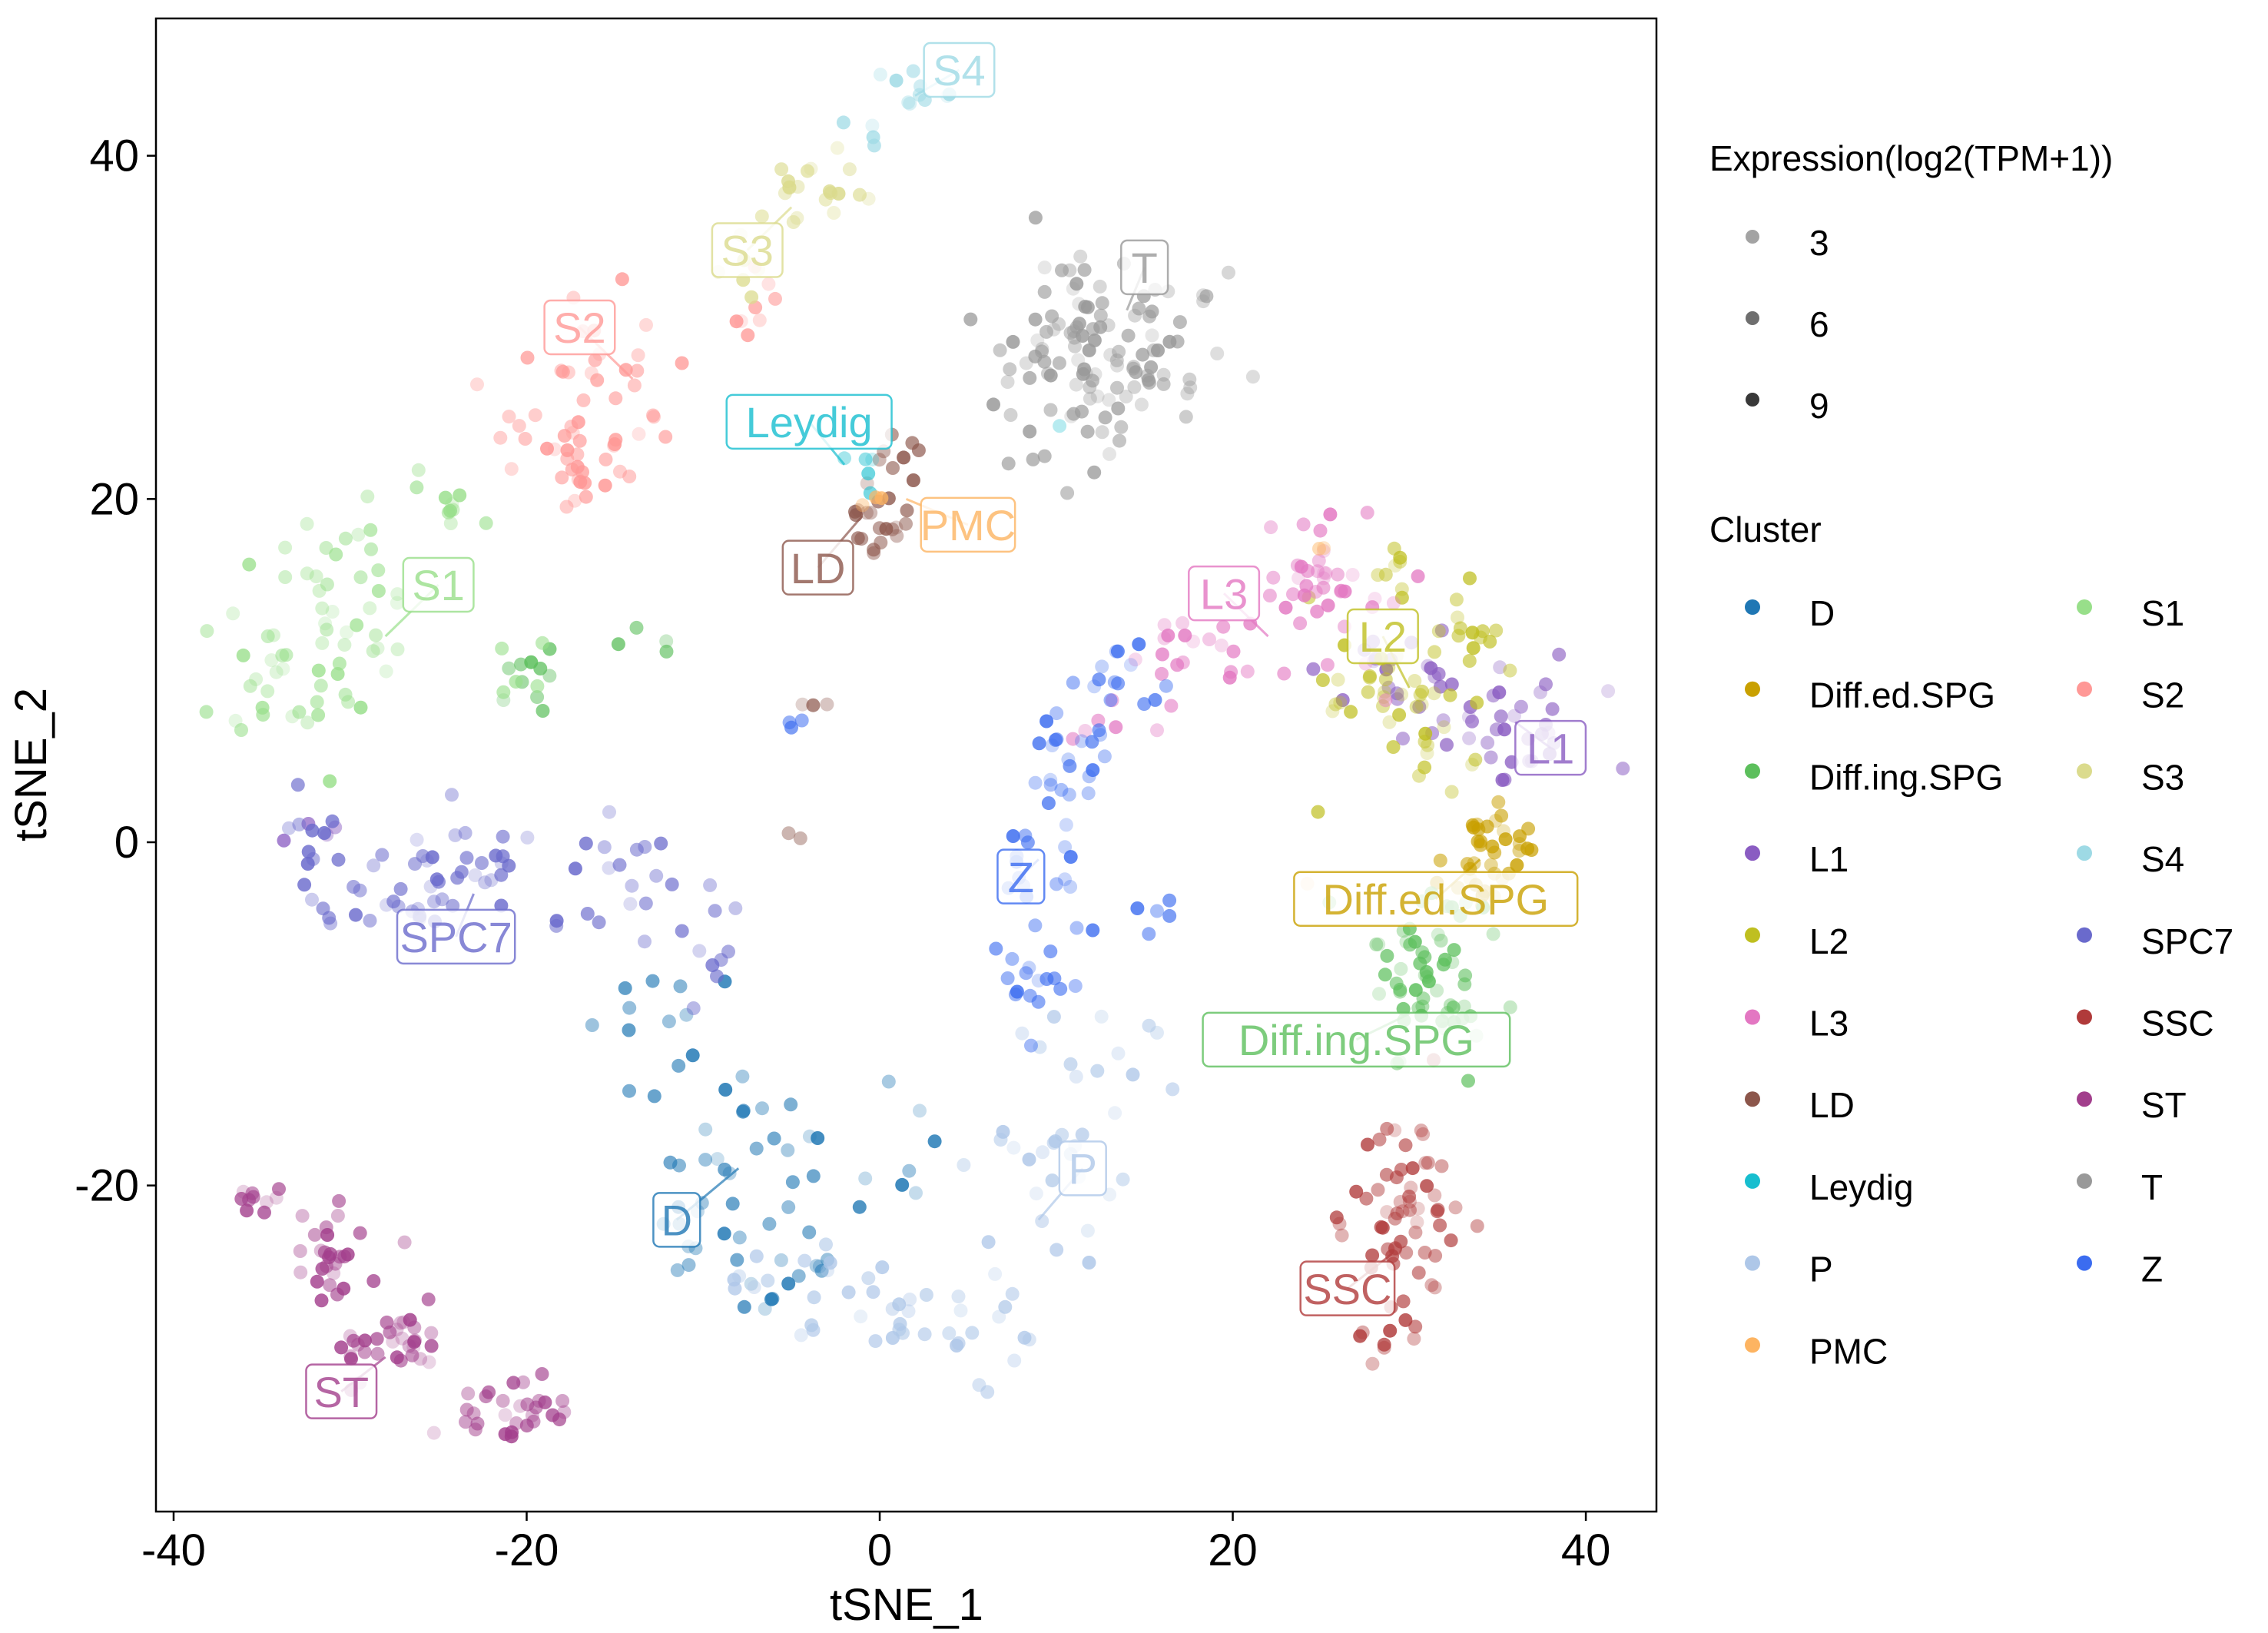 The width and height of the screenshot is (2268, 1633). Describe the element at coordinates (403, 1313) in the screenshot. I see `cluster-points-ST` at that location.